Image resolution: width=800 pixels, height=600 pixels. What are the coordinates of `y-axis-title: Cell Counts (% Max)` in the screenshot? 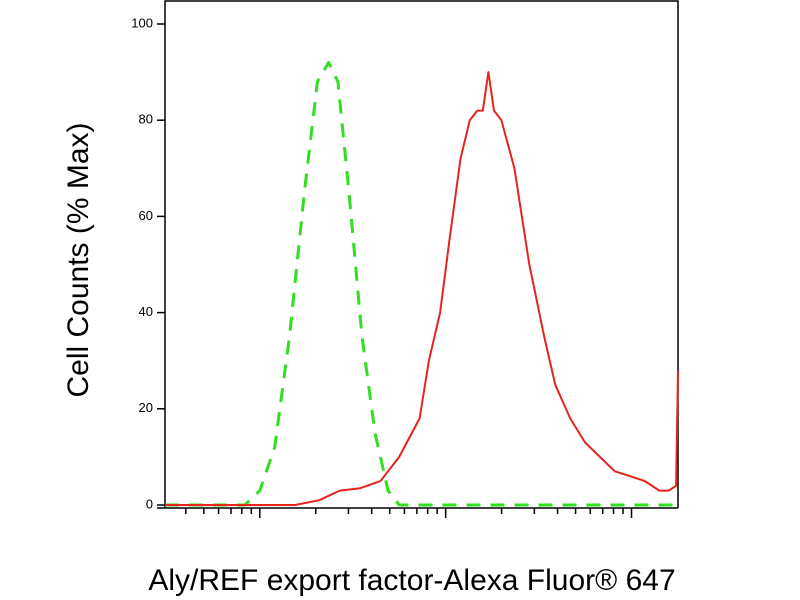 It's located at (78, 259).